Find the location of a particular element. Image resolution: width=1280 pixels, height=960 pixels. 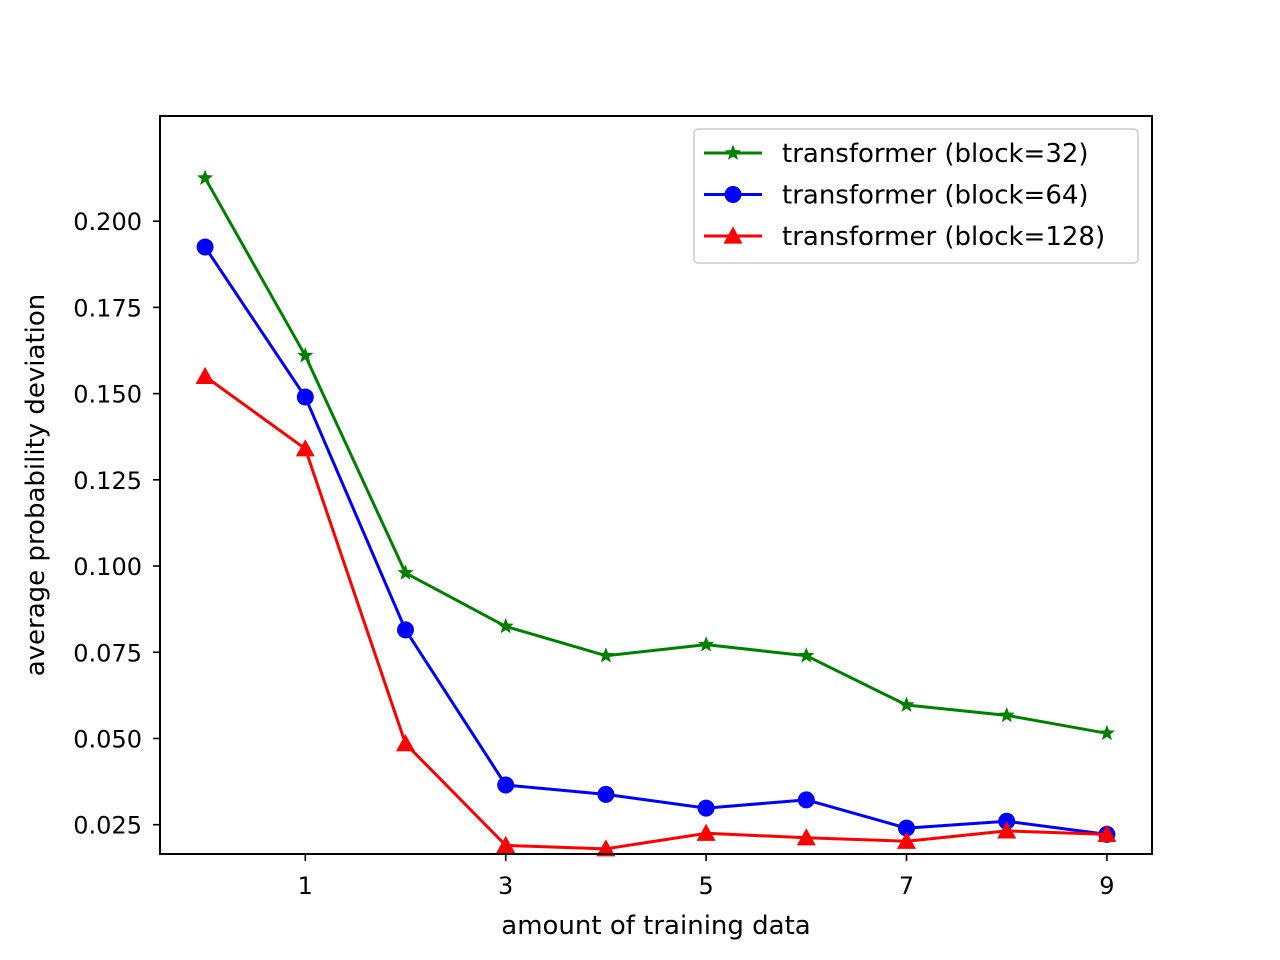

legend-label: transformer (block=32) is located at coordinates (935, 154).